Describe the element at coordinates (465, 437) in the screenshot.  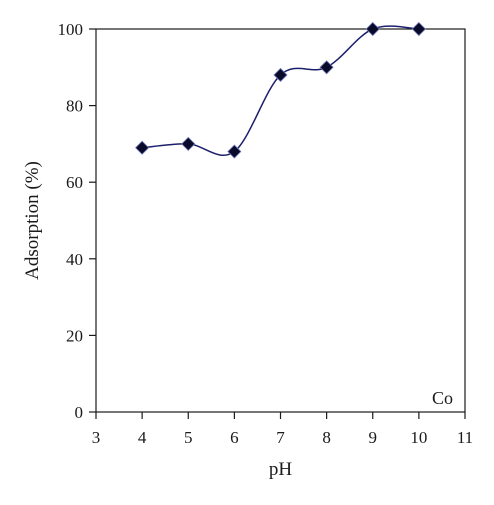
I see `x-tick-label: 11` at that location.